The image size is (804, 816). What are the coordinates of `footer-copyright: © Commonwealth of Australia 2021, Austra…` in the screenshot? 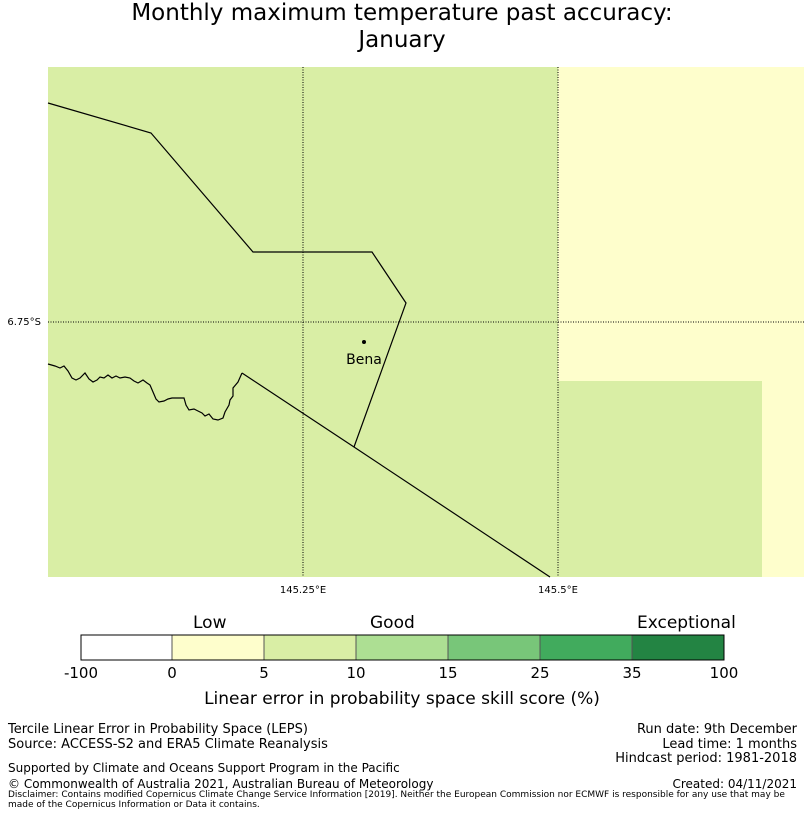 It's located at (221, 784).